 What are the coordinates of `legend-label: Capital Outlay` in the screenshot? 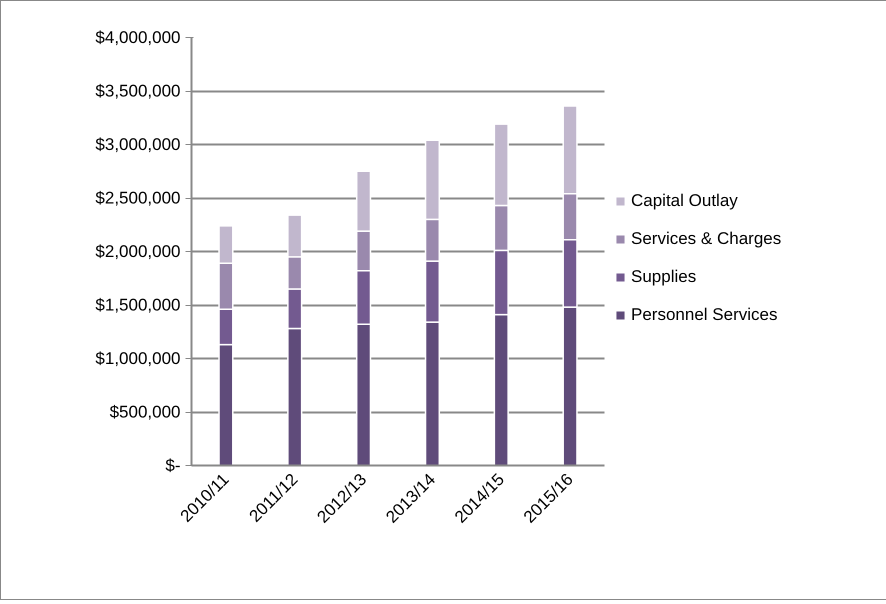 It's located at (684, 201).